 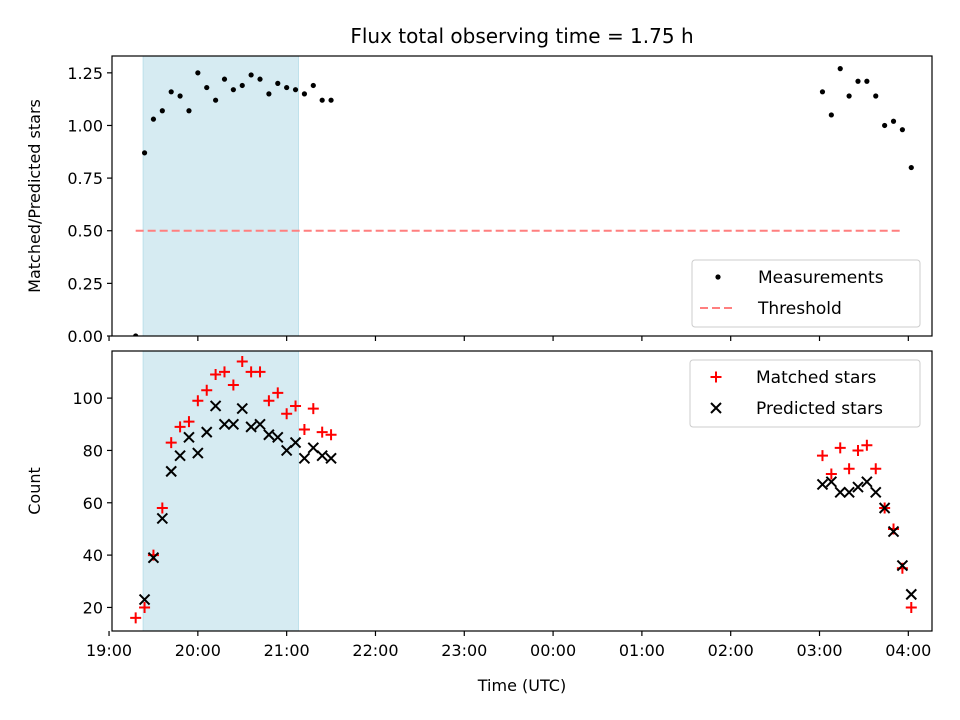 What do you see at coordinates (816, 378) in the screenshot?
I see `legend-label: Matched stars` at bounding box center [816, 378].